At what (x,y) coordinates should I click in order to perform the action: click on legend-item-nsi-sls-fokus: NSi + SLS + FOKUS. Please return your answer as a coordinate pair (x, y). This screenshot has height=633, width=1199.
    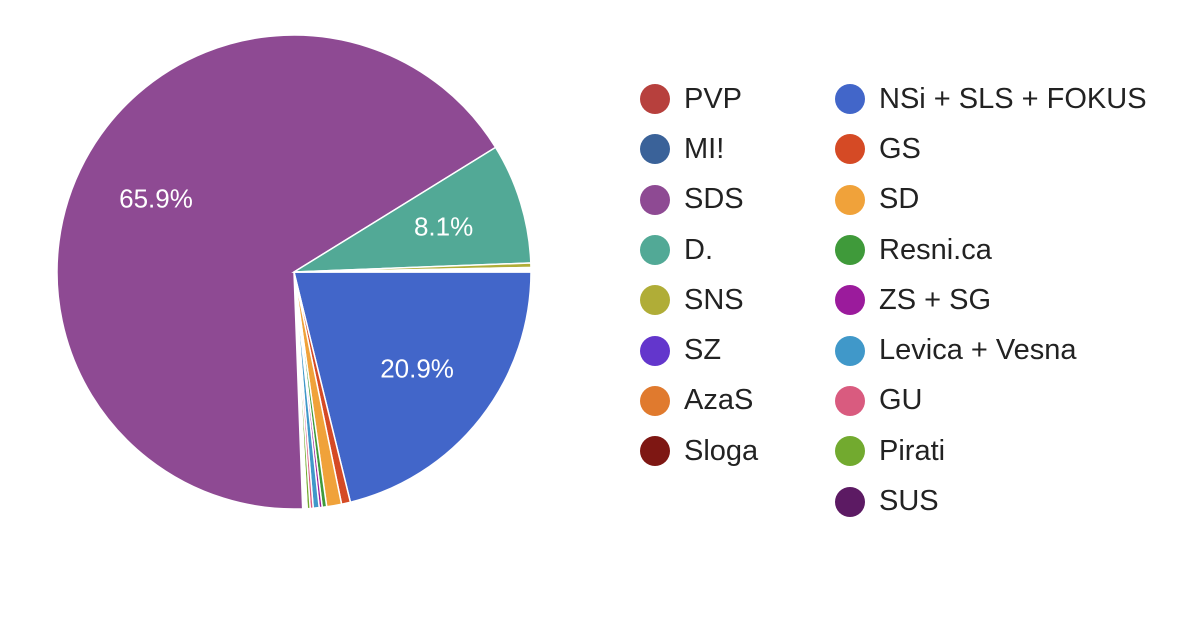
    Looking at the image, I should click on (991, 99).